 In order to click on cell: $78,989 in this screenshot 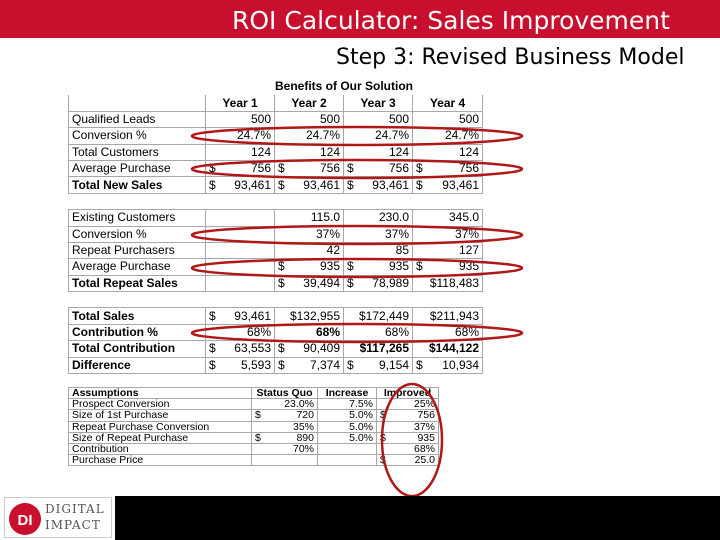, I will do `click(378, 283)`.